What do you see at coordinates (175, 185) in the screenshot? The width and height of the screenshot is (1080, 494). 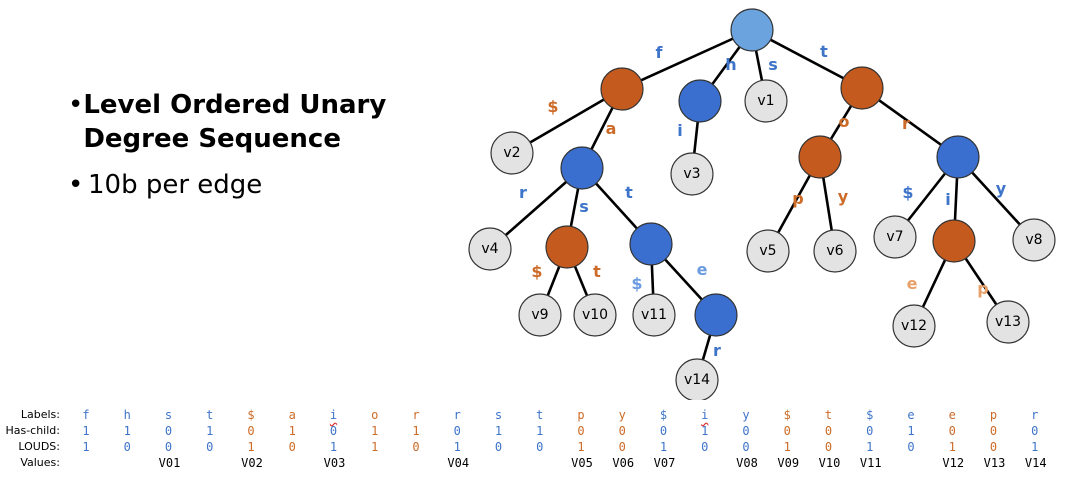 I see `bullet-bits-text: 10b per edge` at bounding box center [175, 185].